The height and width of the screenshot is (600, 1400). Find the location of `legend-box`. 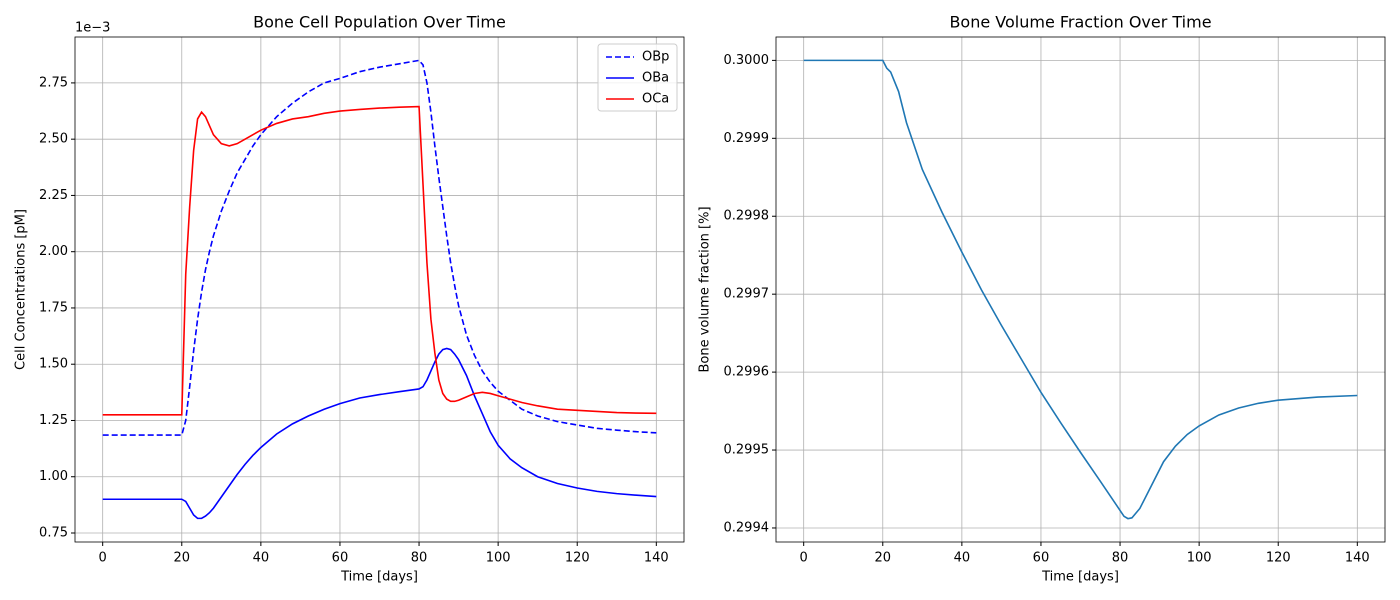

legend-box is located at coordinates (637, 77).